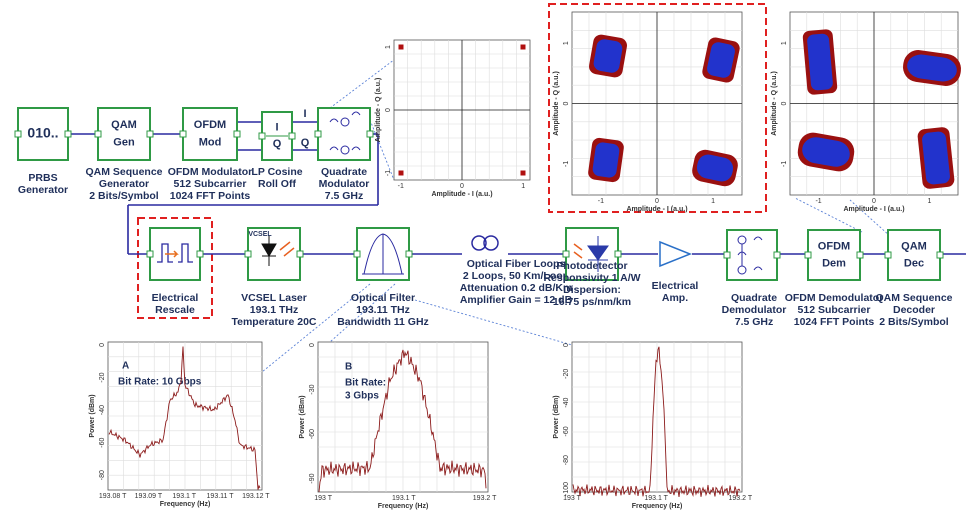  What do you see at coordinates (592, 302) in the screenshot?
I see `block-caption: 16.75 ps/nm/km` at bounding box center [592, 302].